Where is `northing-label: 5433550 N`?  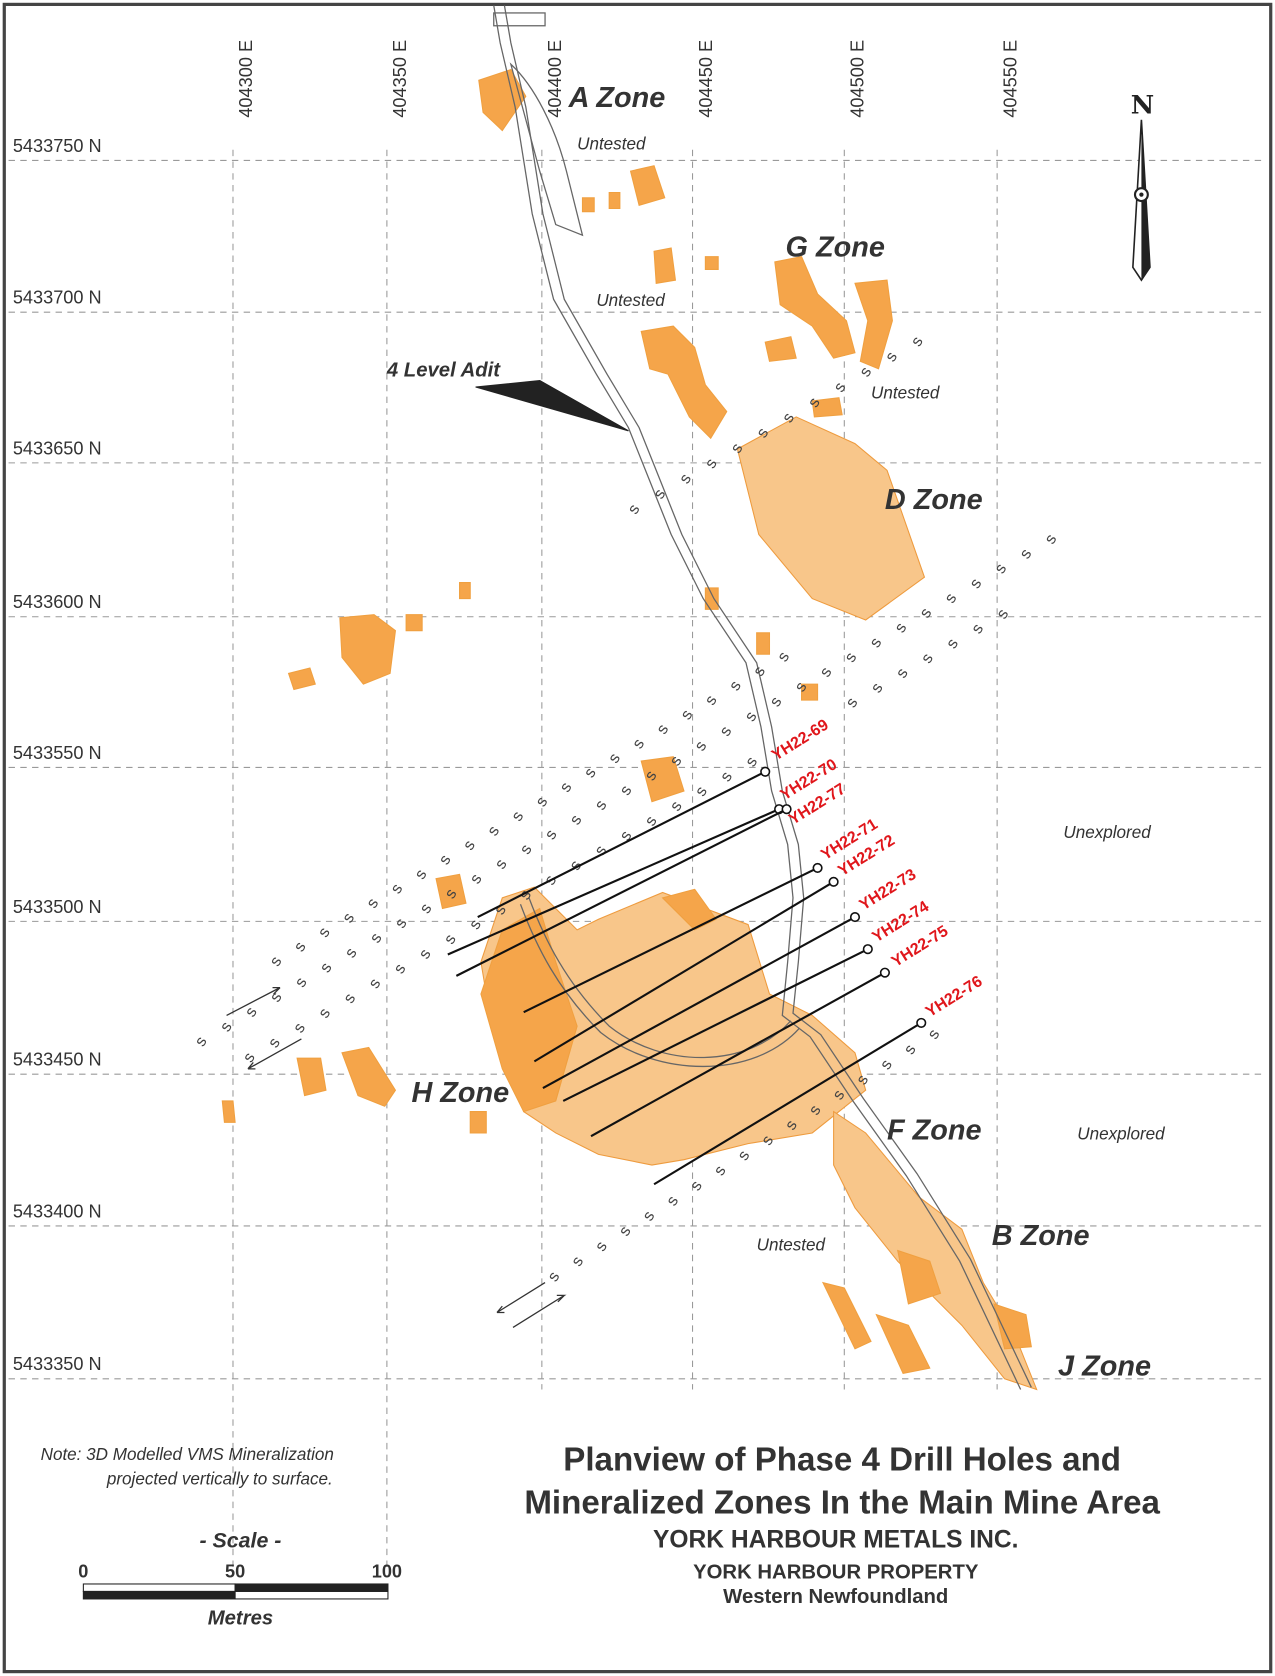 northing-label: 5433550 N is located at coordinates (57, 753).